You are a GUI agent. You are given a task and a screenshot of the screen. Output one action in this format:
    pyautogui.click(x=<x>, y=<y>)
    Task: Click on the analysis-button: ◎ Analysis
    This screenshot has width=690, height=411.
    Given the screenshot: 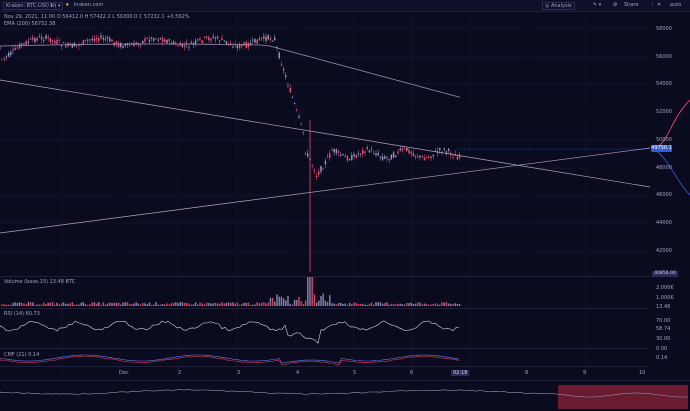 What is the action you would take?
    pyautogui.click(x=558, y=6)
    